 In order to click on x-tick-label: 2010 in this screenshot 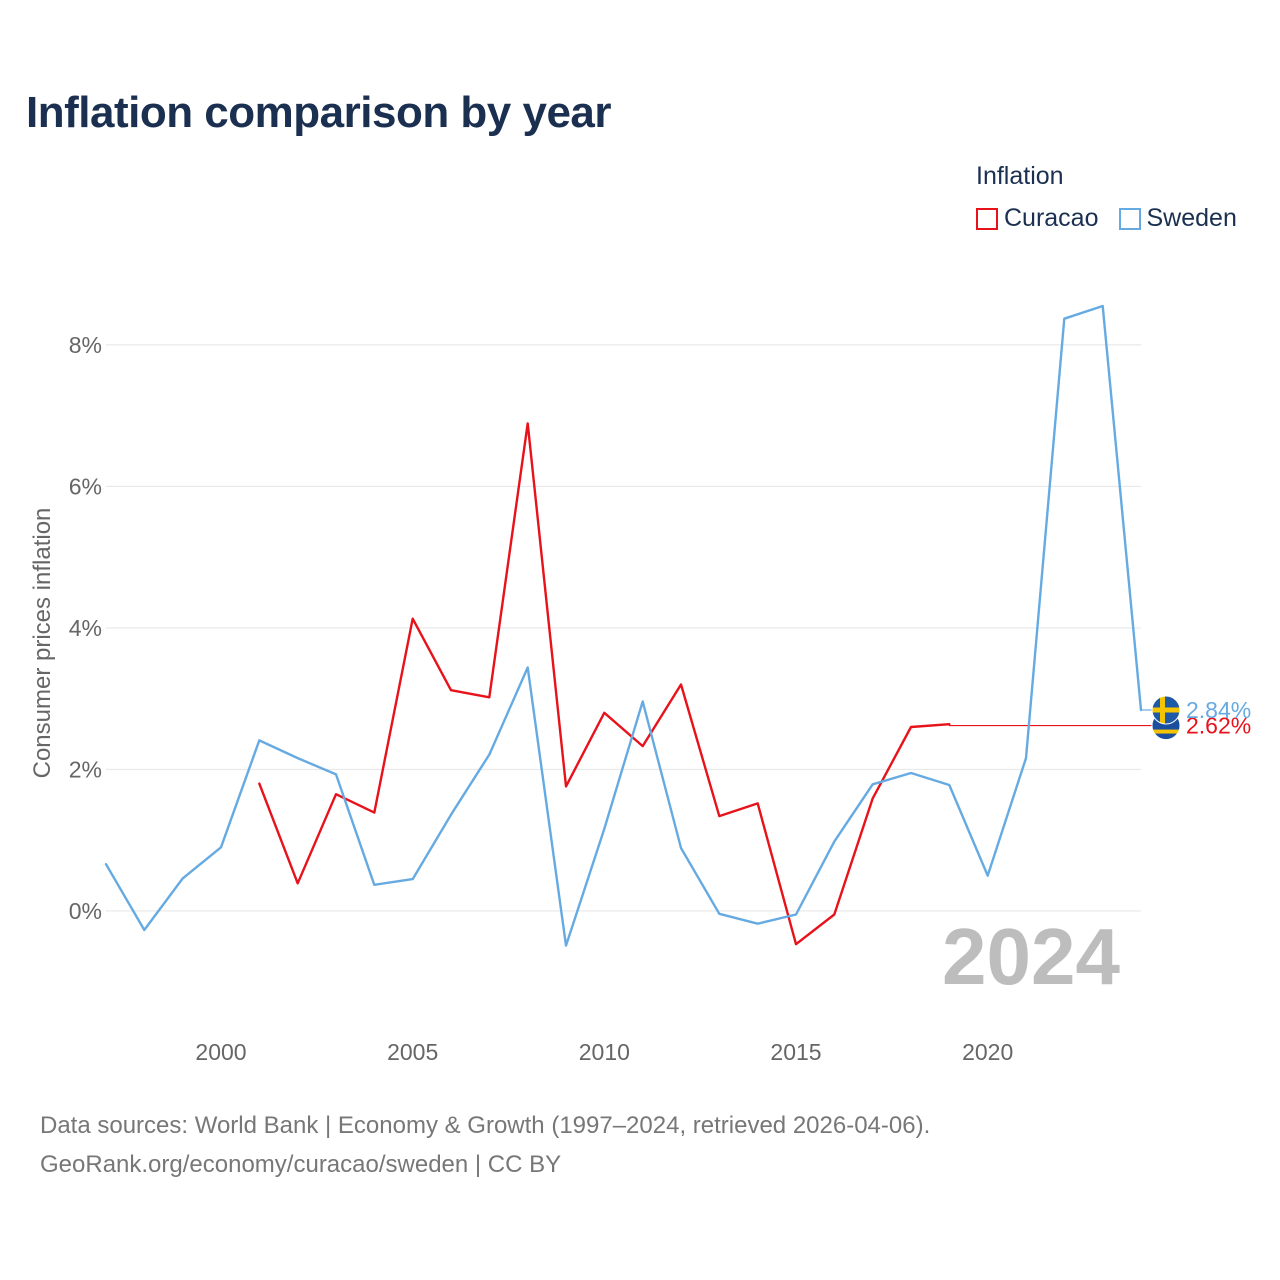, I will do `click(604, 1052)`.